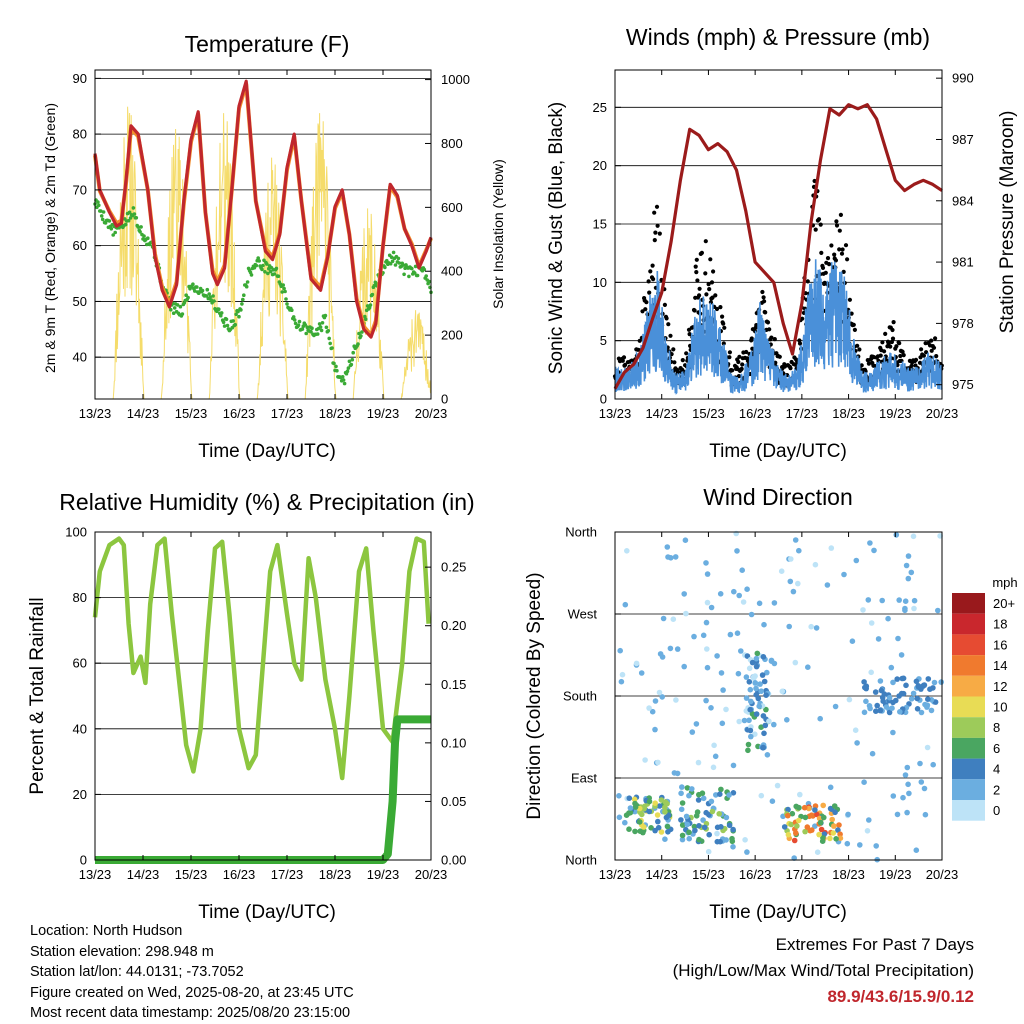 This screenshot has width=1024, height=1024. Describe the element at coordinates (263, 209) in the screenshot. I see `temp-2m-line` at that location.